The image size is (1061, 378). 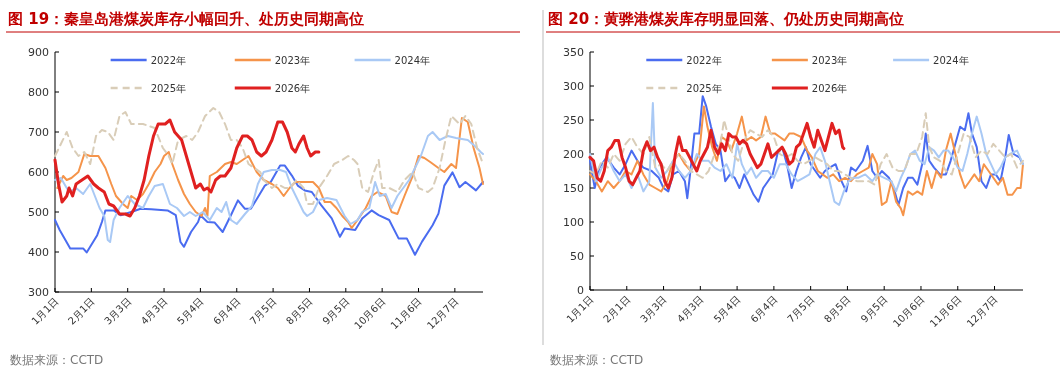 What do you see at coordinates (38, 132) in the screenshot?
I see `y-tick-label: 700` at bounding box center [38, 132].